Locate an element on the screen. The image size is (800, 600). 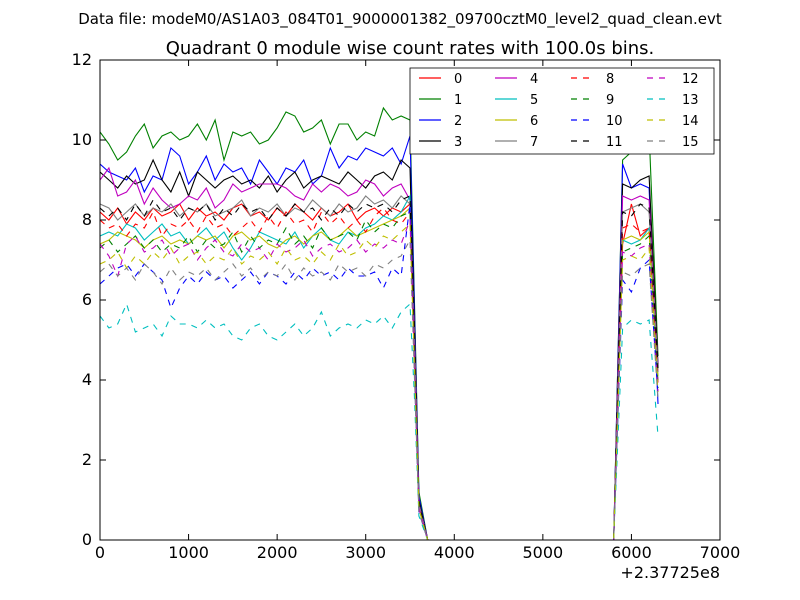
legend-entry-12: 12 is located at coordinates (673, 79).